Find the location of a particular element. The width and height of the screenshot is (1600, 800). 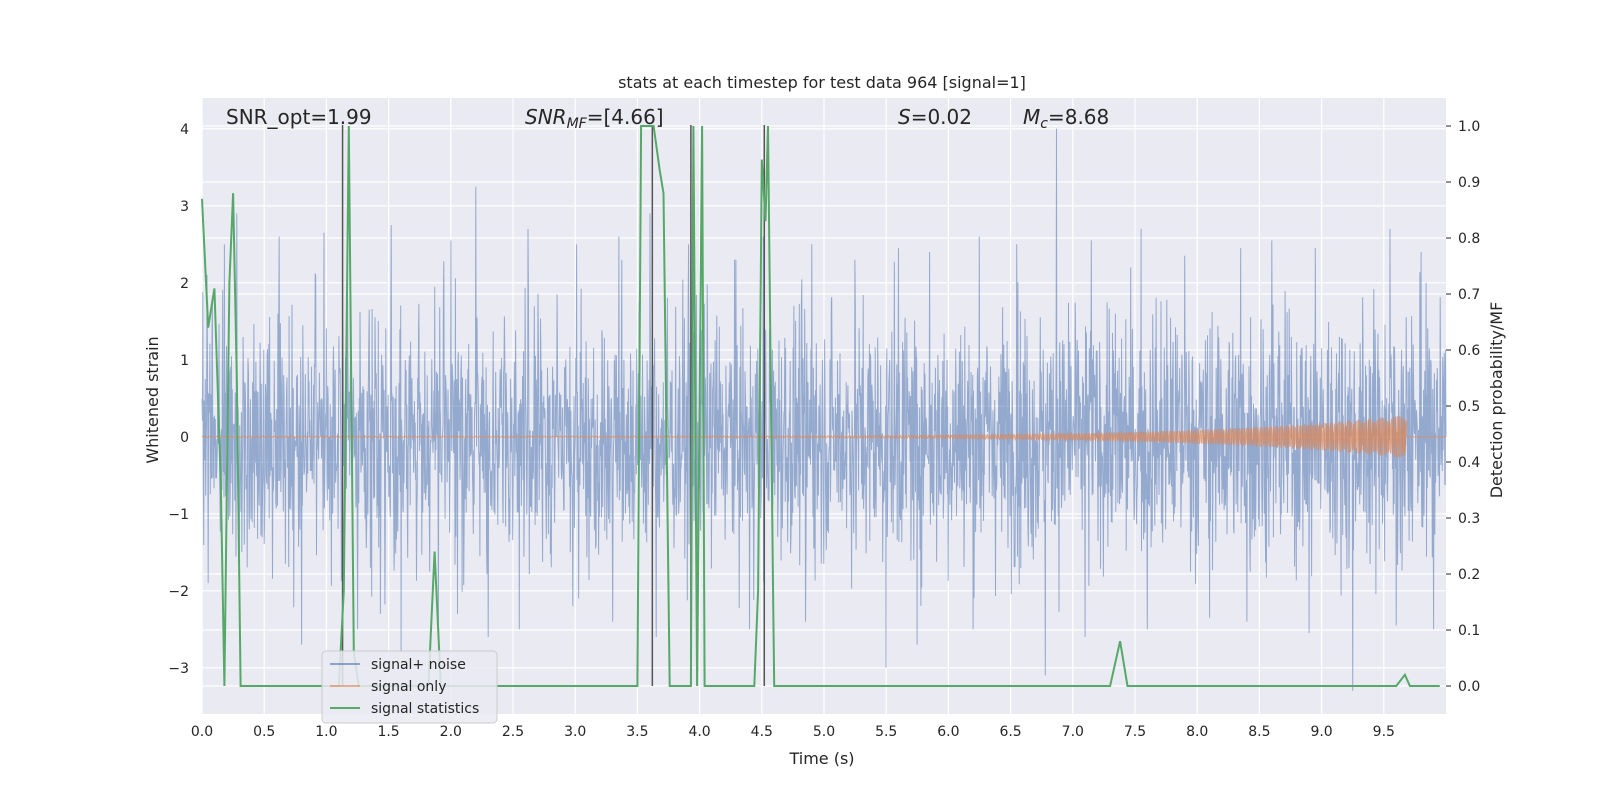

signal-only-line is located at coordinates (823, 437).